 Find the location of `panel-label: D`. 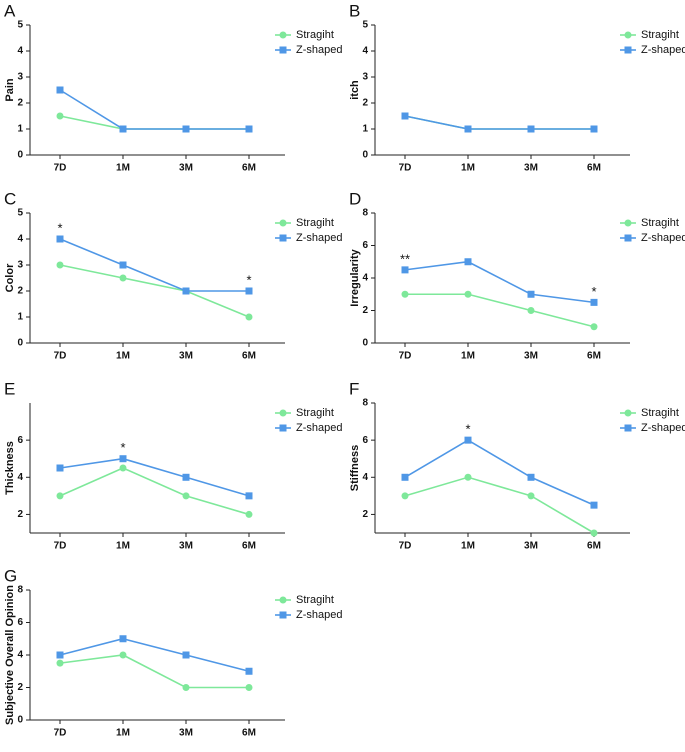

panel-label: D is located at coordinates (355, 198).